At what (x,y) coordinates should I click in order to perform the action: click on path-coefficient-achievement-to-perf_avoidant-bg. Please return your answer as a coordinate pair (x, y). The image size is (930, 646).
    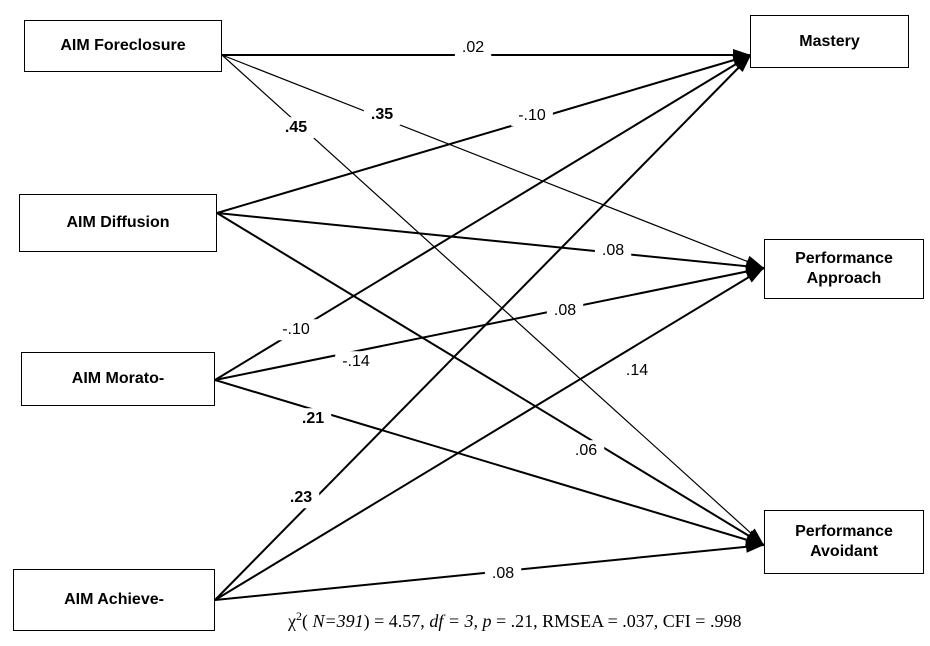
    Looking at the image, I should click on (503, 574).